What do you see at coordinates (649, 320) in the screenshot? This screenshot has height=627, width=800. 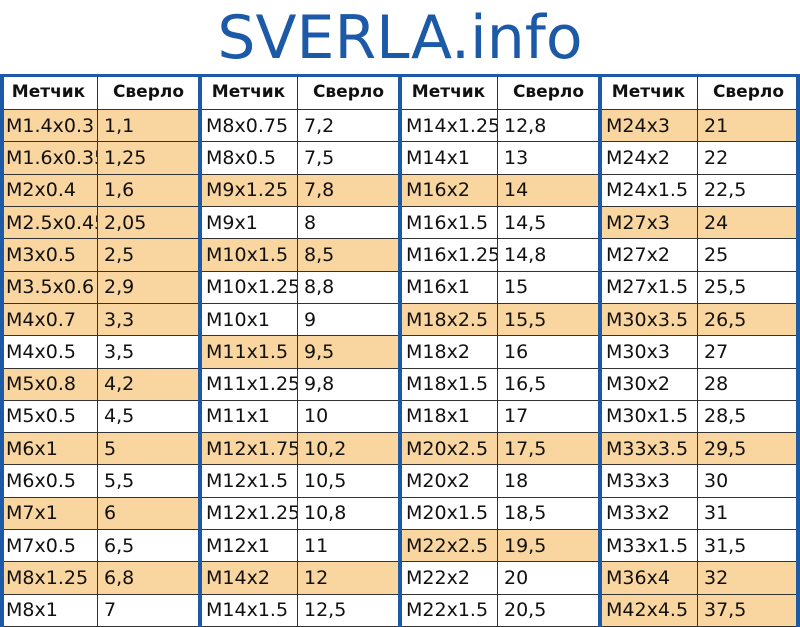 I see `tap-size: M30x3.5` at bounding box center [649, 320].